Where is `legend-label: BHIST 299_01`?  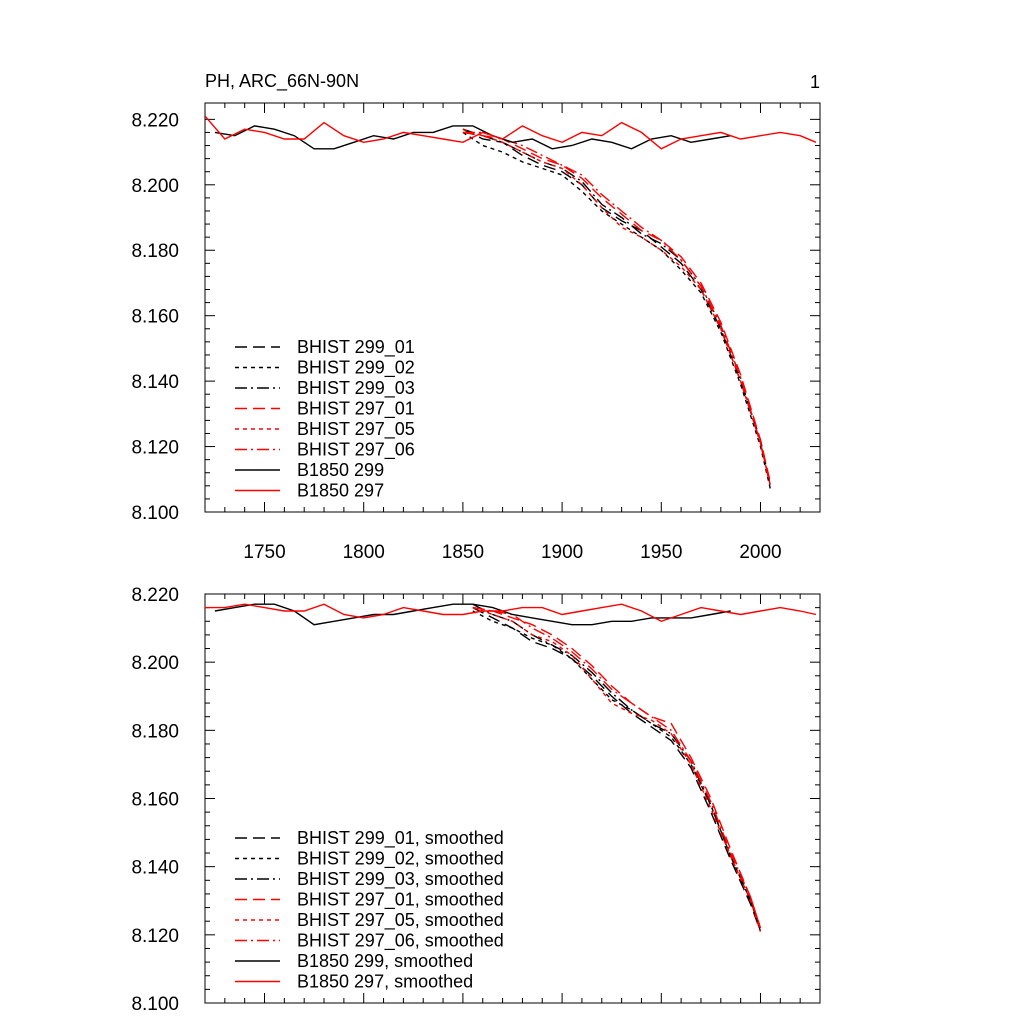
legend-label: BHIST 299_01 is located at coordinates (356, 347).